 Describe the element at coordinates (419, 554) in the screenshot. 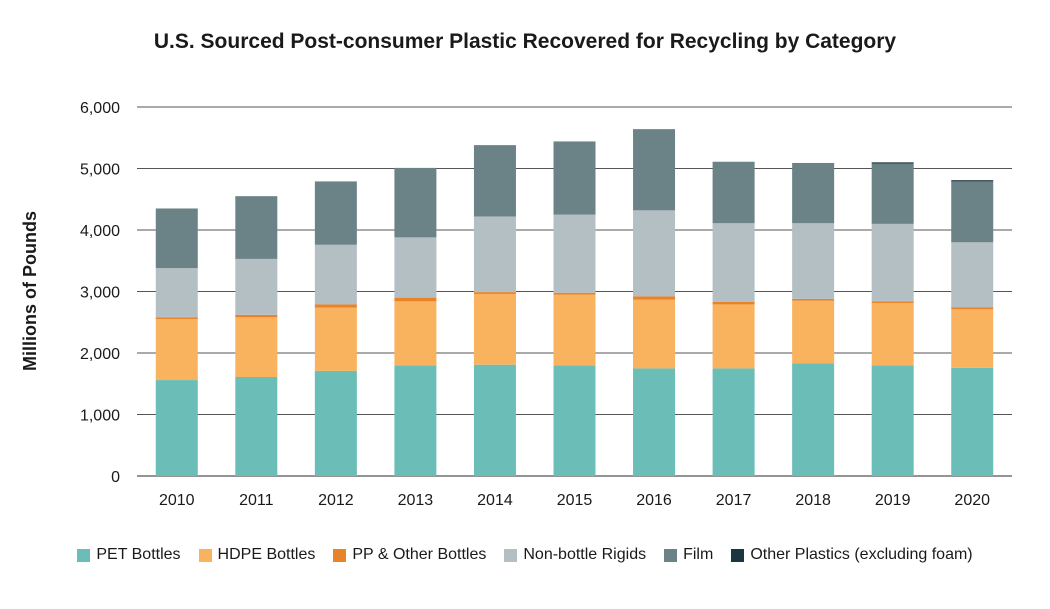

I see `legend-label: PP & Other Bottles` at that location.